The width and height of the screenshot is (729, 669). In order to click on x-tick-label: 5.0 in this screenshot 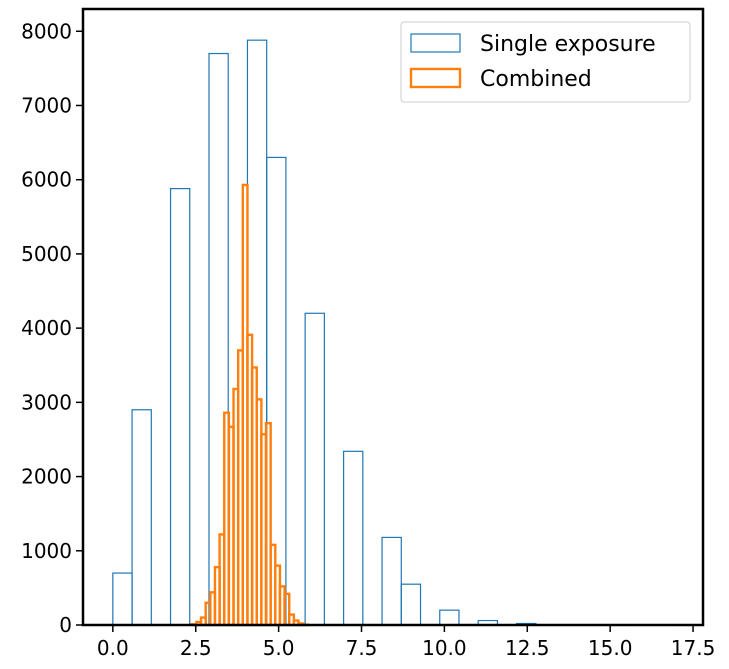, I will do `click(279, 648)`.